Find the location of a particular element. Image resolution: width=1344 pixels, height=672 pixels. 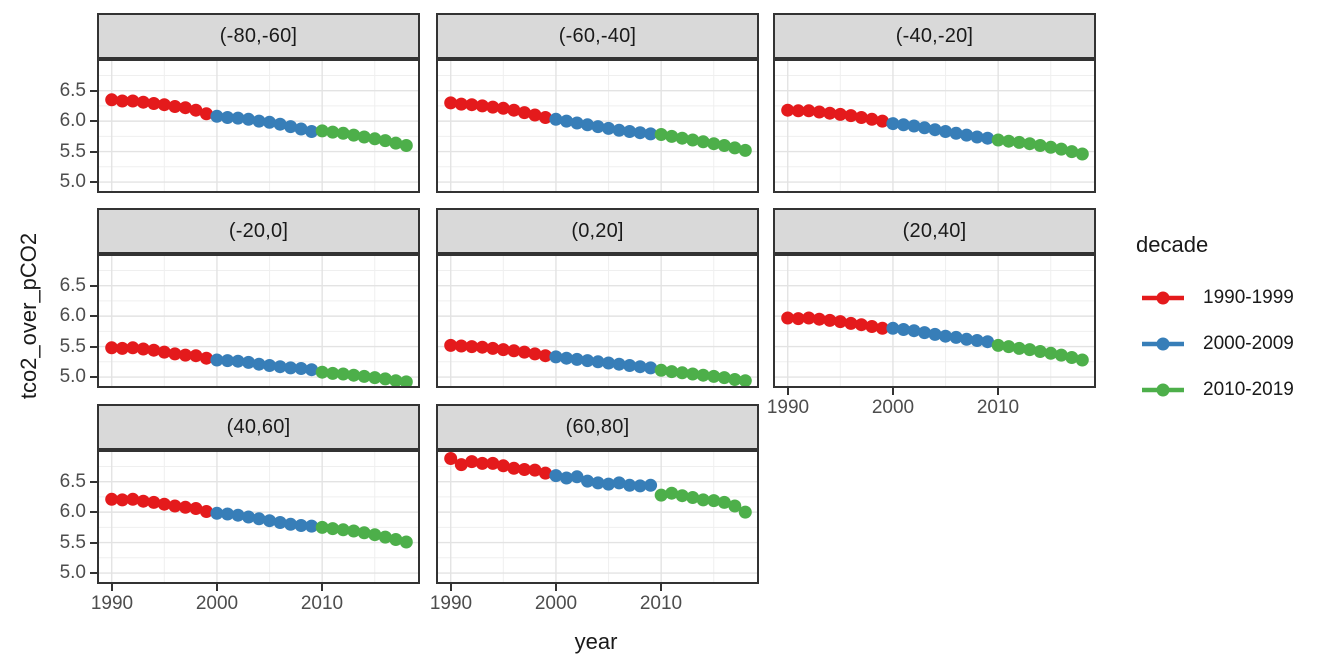

facet-neg40-neg20: (-40,-20] is located at coordinates (934, 103).